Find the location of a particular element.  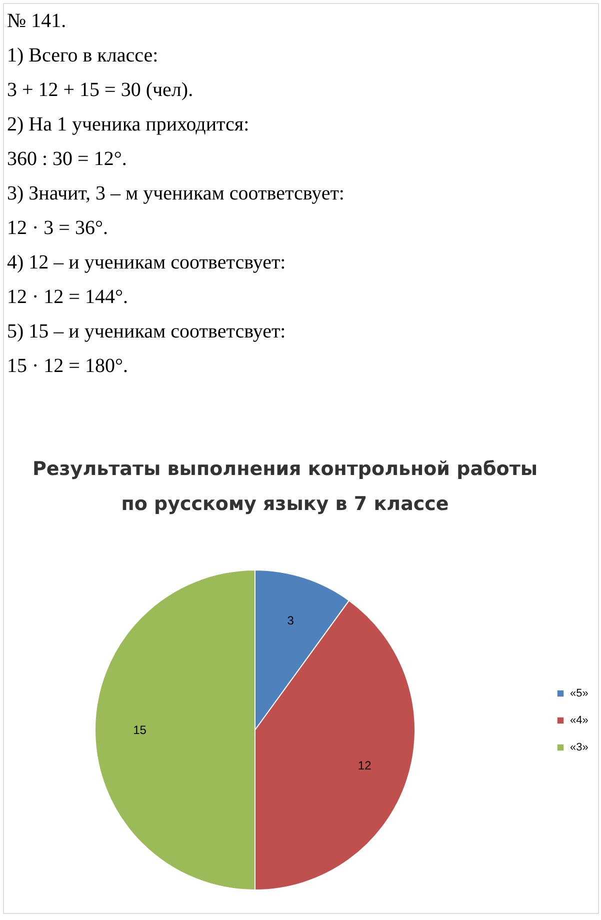

text: 3) Значит, 3 – м ученикам соответсвует: is located at coordinates (175, 193).